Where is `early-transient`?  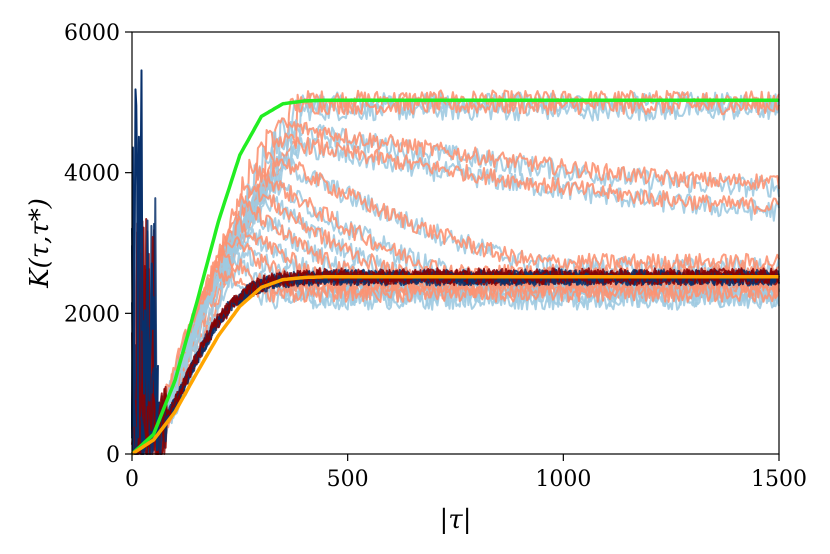 early-transient is located at coordinates (145, 260).